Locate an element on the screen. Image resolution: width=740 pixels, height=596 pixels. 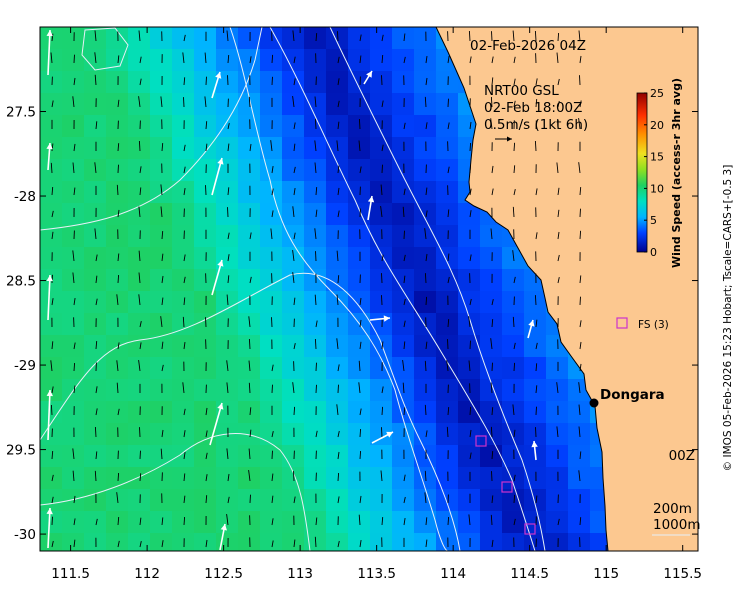
colorbar-tick-label: 0 is located at coordinates (653, 252).